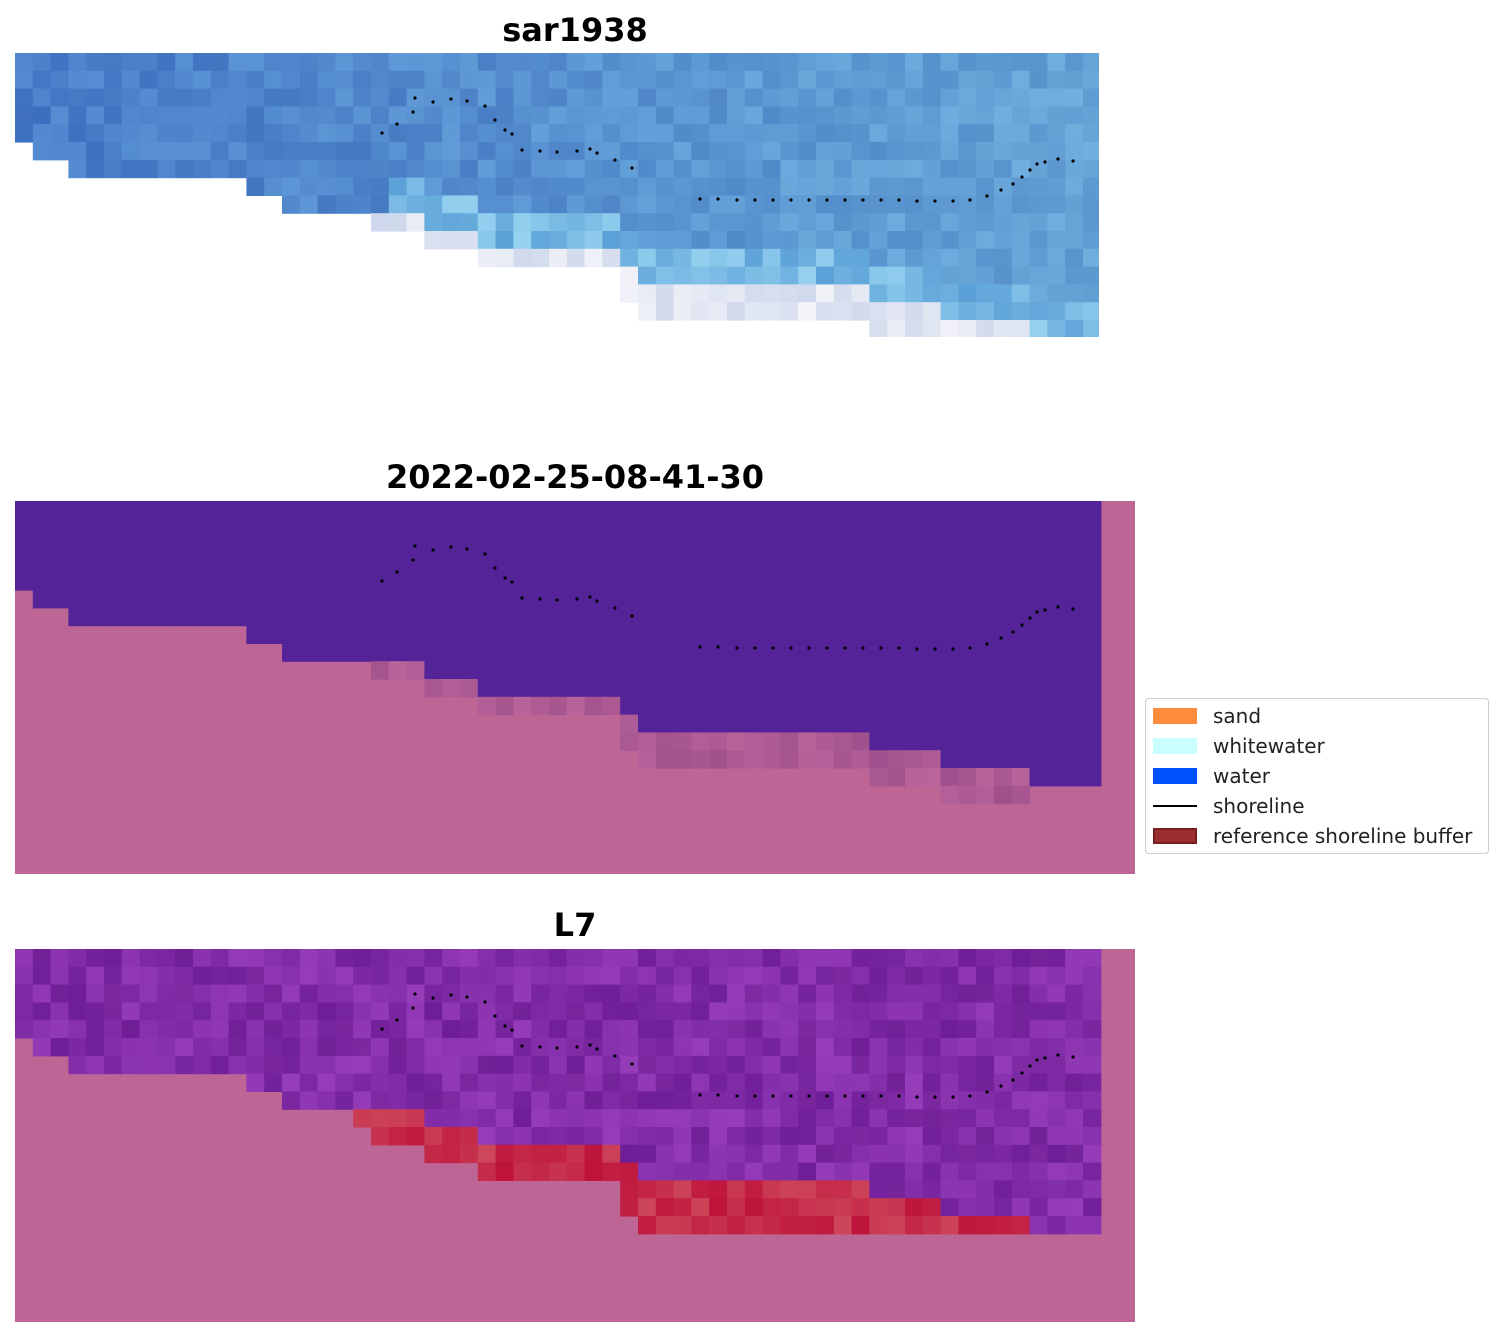 This screenshot has height=1337, width=1506. I want to click on panel-title-date: 2022-02-25-08-41-30, so click(575, 477).